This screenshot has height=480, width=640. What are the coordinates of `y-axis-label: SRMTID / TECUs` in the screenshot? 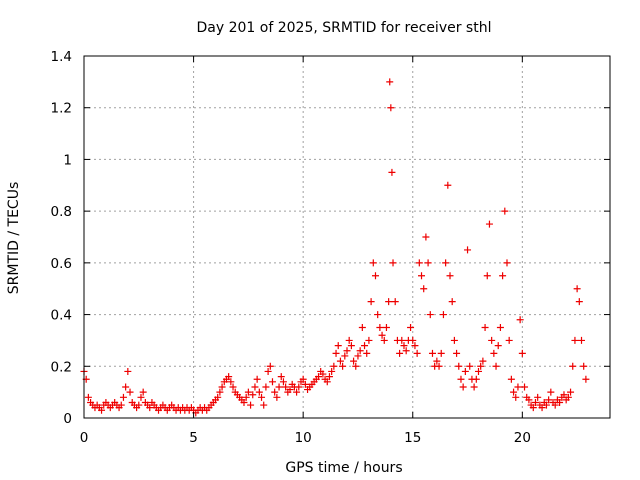 It's located at (14, 238).